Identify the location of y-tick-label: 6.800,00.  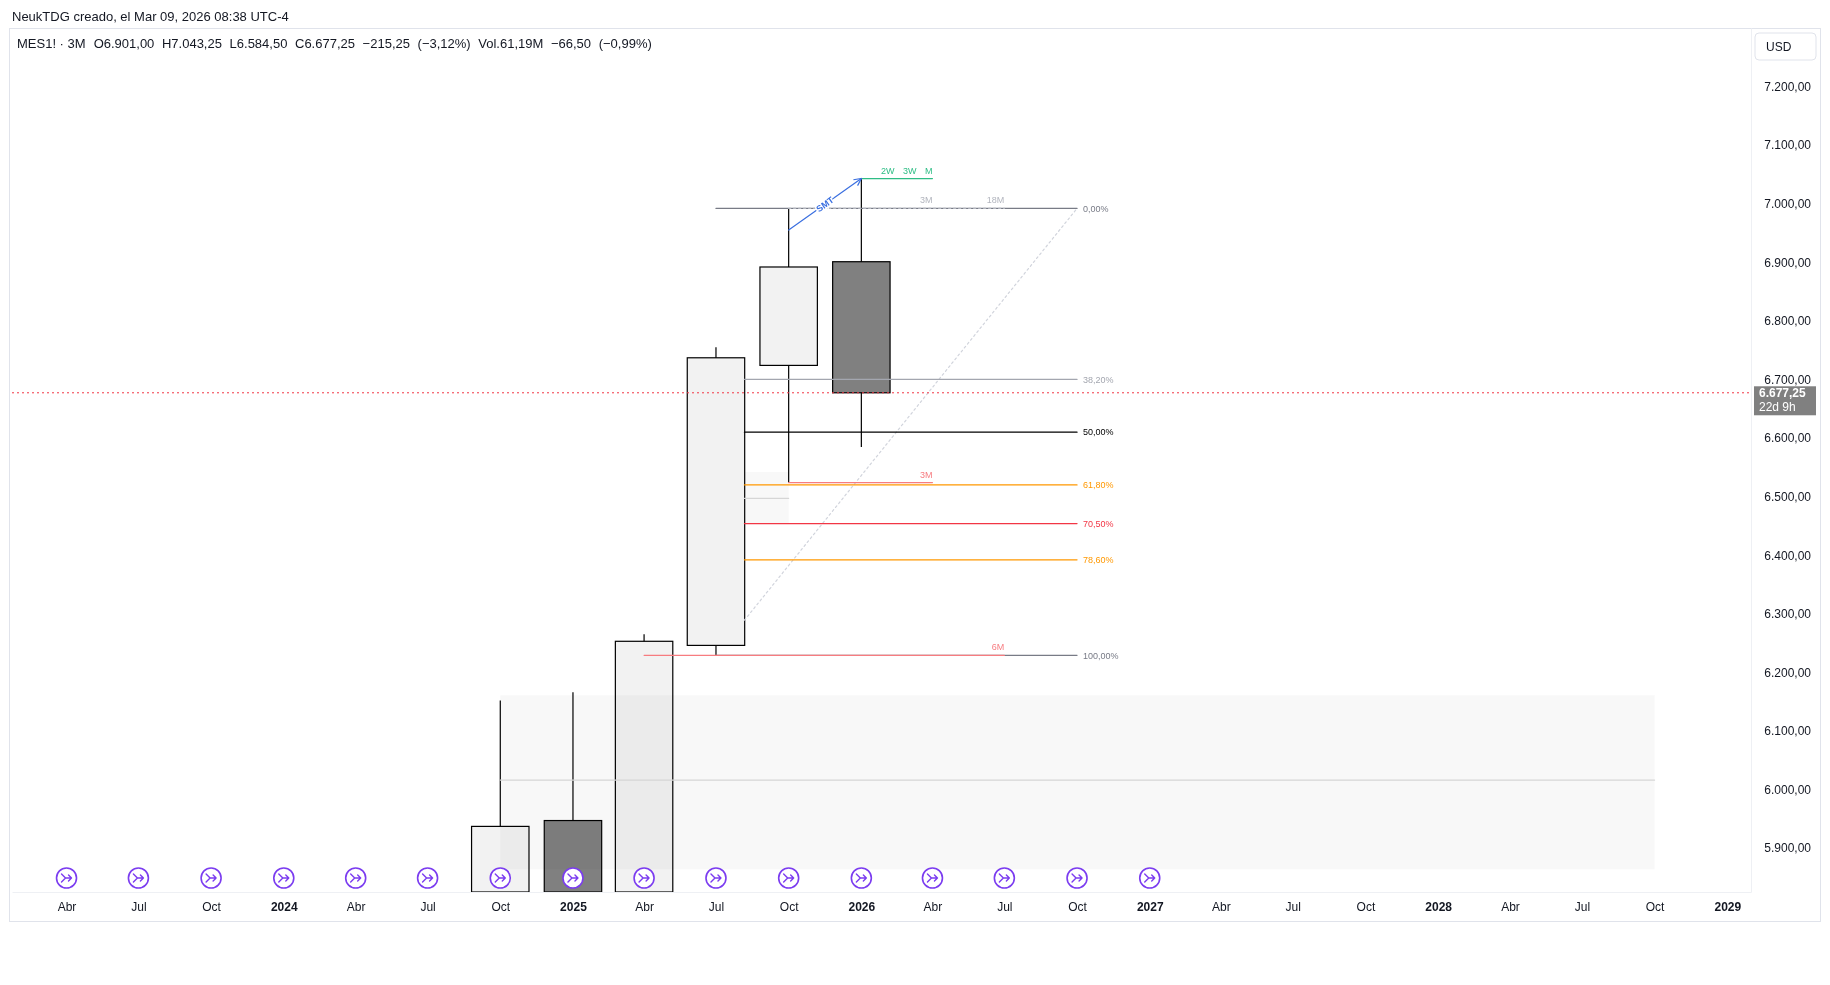
(1788, 321).